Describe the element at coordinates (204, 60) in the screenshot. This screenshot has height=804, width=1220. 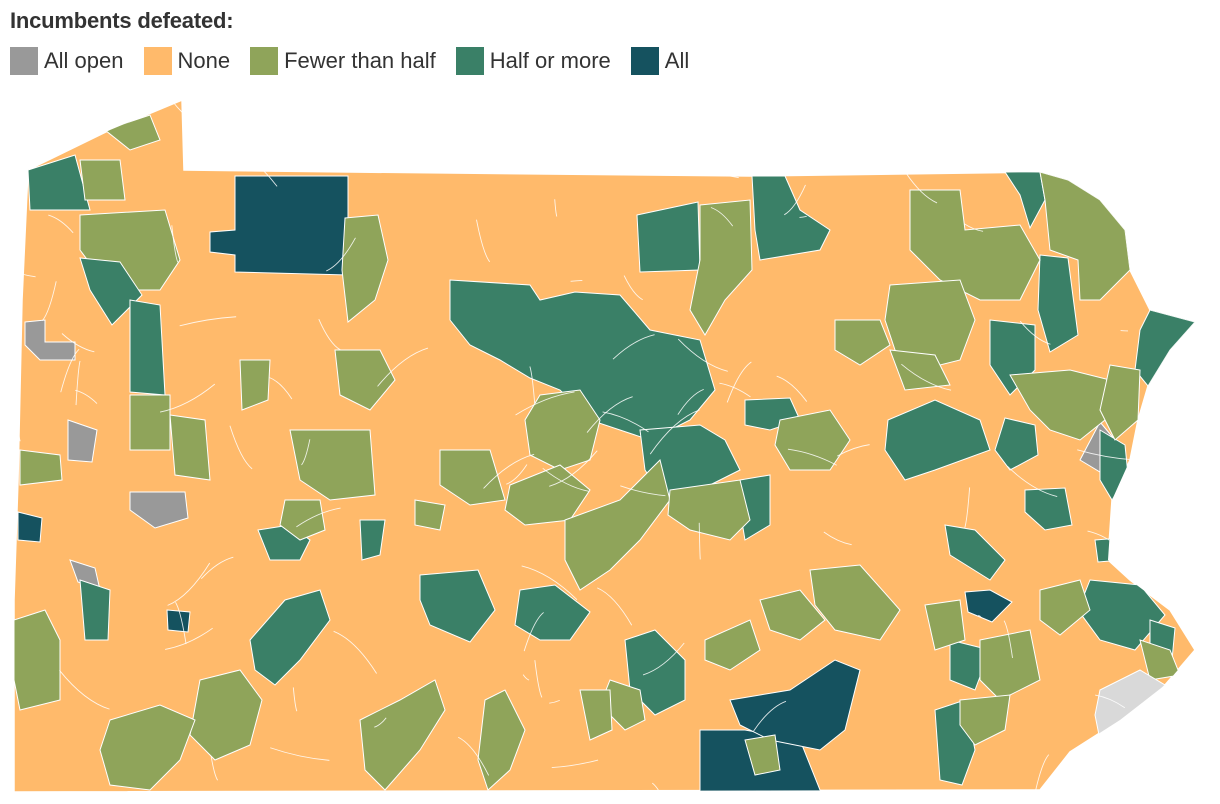
I see `legend-label-none: None` at that location.